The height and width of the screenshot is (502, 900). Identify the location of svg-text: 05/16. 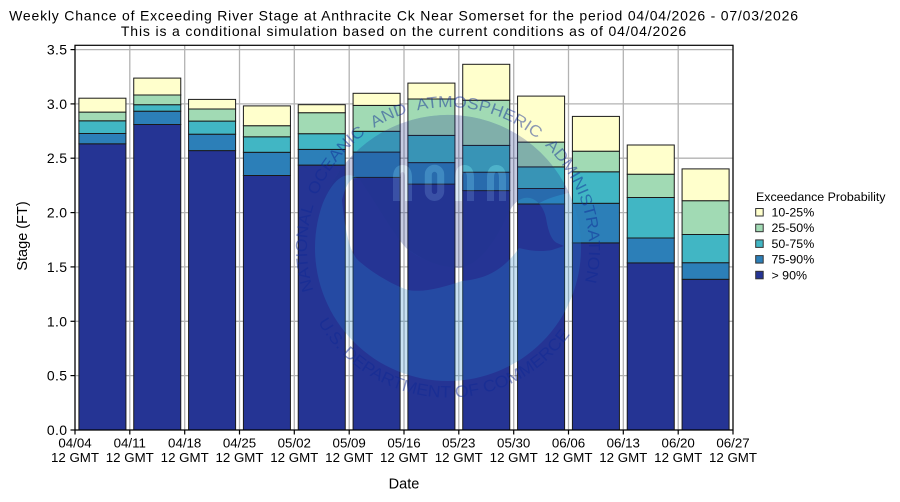
(403, 443).